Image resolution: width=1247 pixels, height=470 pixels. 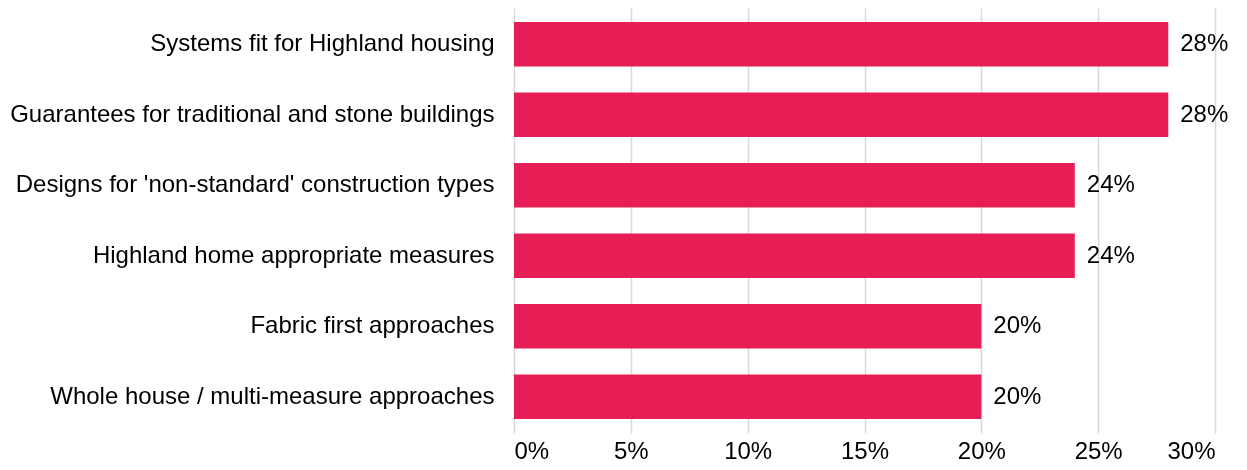 What do you see at coordinates (252, 113) in the screenshot?
I see `y-tick-label: Guarantees for traditional and stone buildings` at bounding box center [252, 113].